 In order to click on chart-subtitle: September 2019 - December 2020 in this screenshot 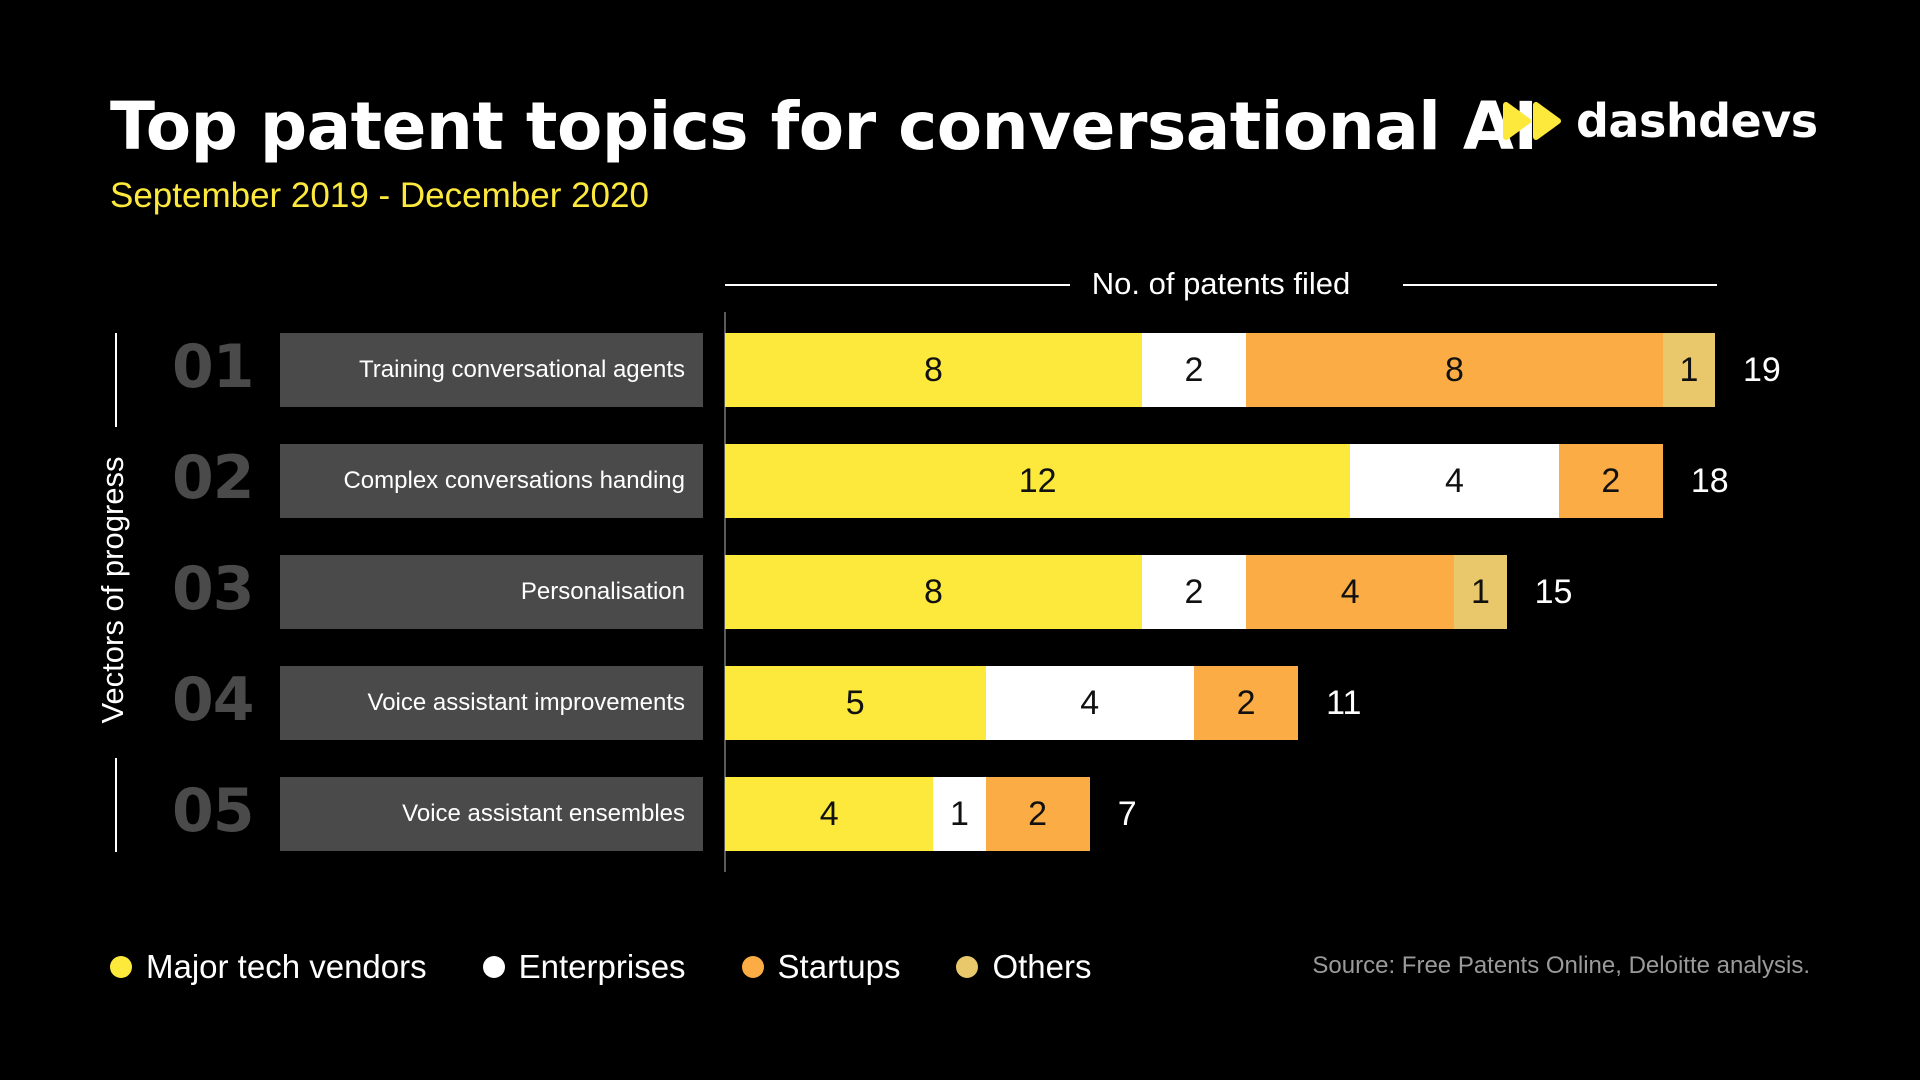, I will do `click(379, 195)`.